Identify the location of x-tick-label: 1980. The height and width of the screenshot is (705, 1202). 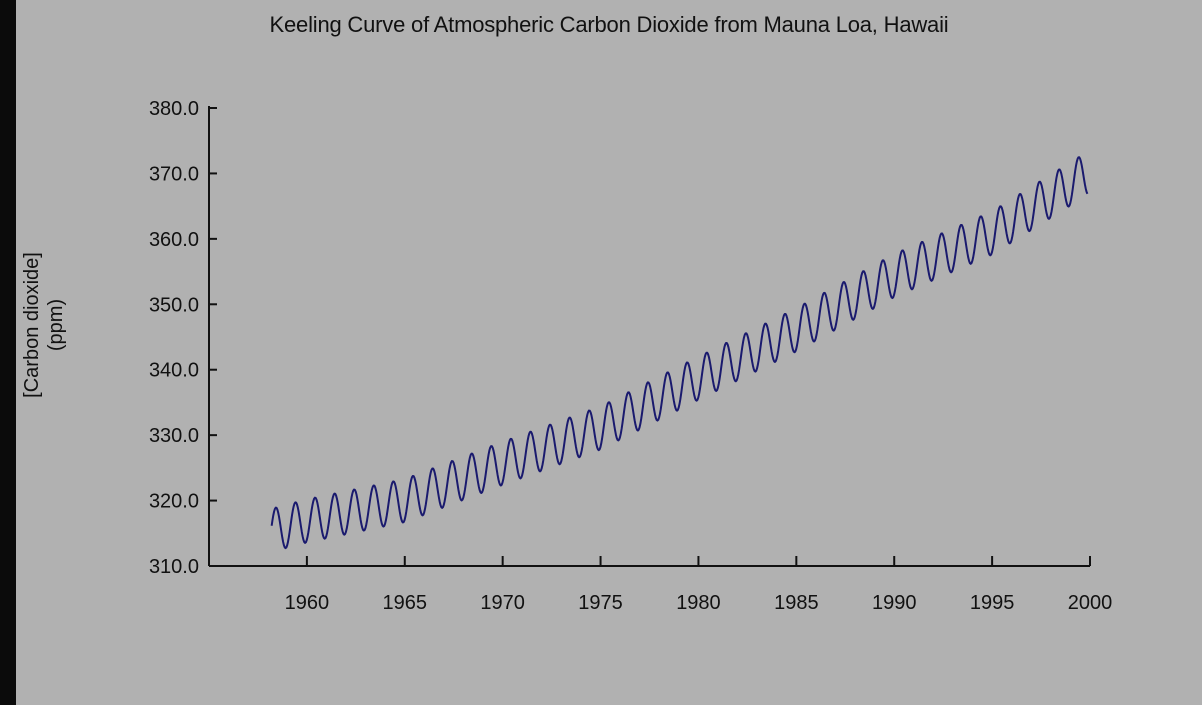
(698, 603).